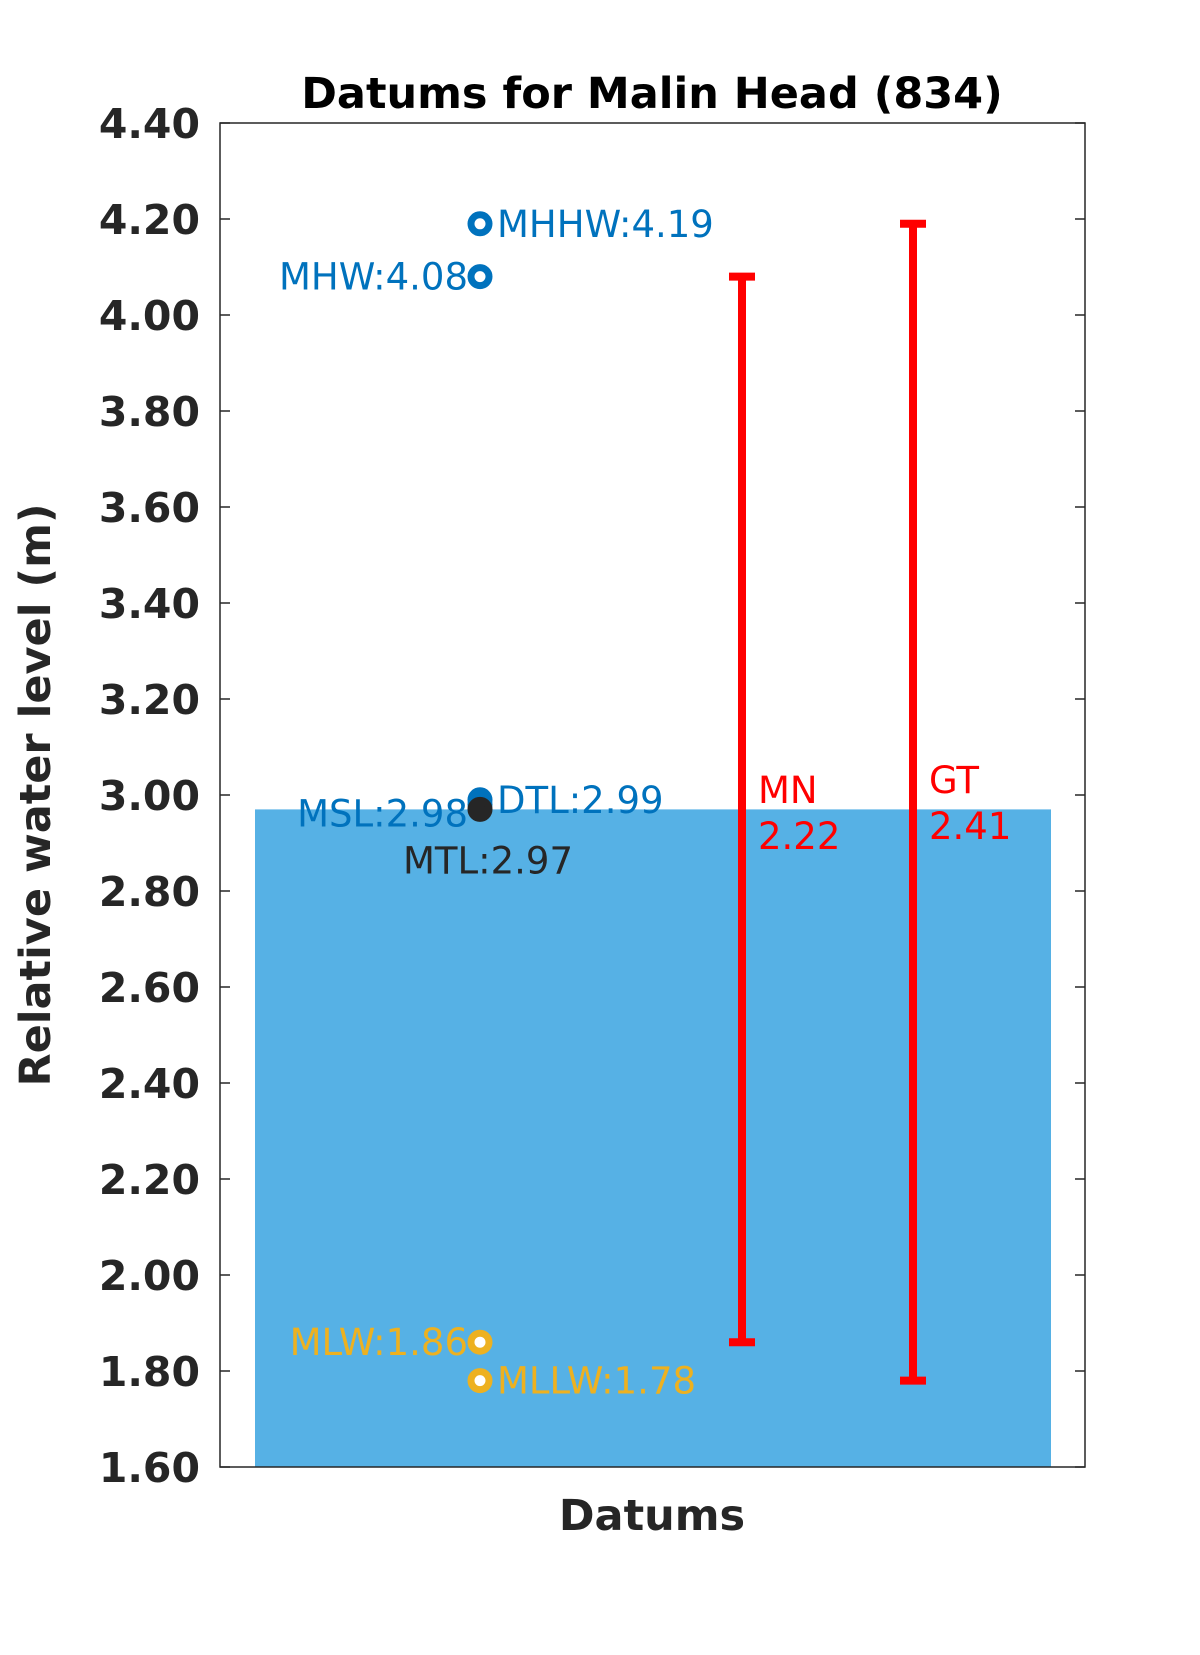  Describe the element at coordinates (954, 780) in the screenshot. I see `range-name-label: GT` at that location.